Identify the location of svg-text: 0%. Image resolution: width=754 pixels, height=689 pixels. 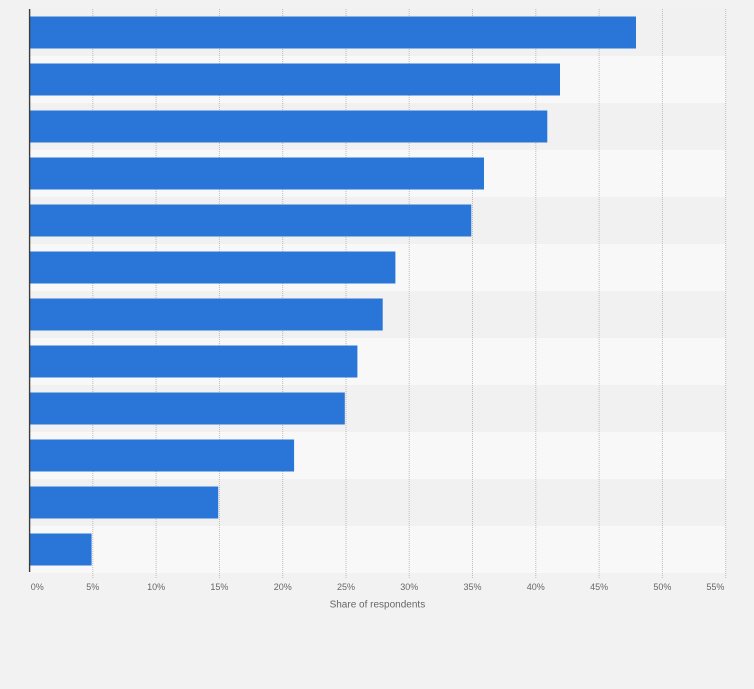
(37, 587).